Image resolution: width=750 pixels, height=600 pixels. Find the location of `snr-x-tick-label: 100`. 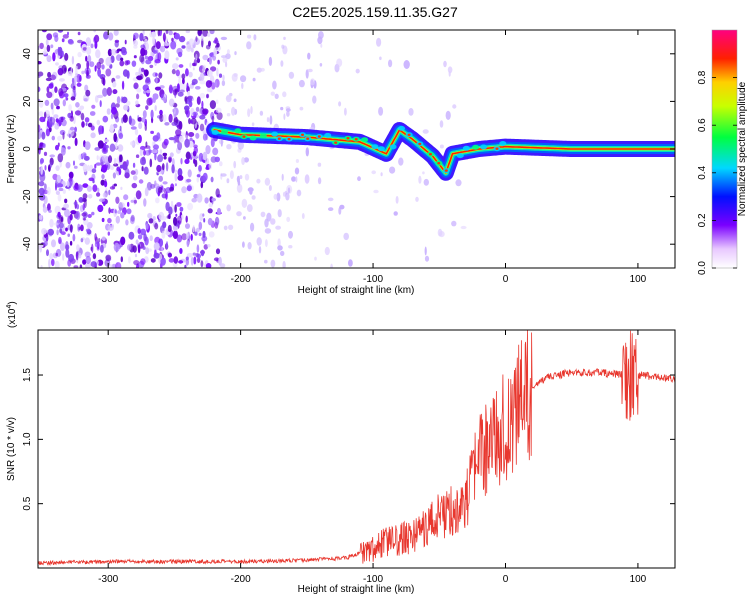

snr-x-tick-label: 100 is located at coordinates (638, 579).